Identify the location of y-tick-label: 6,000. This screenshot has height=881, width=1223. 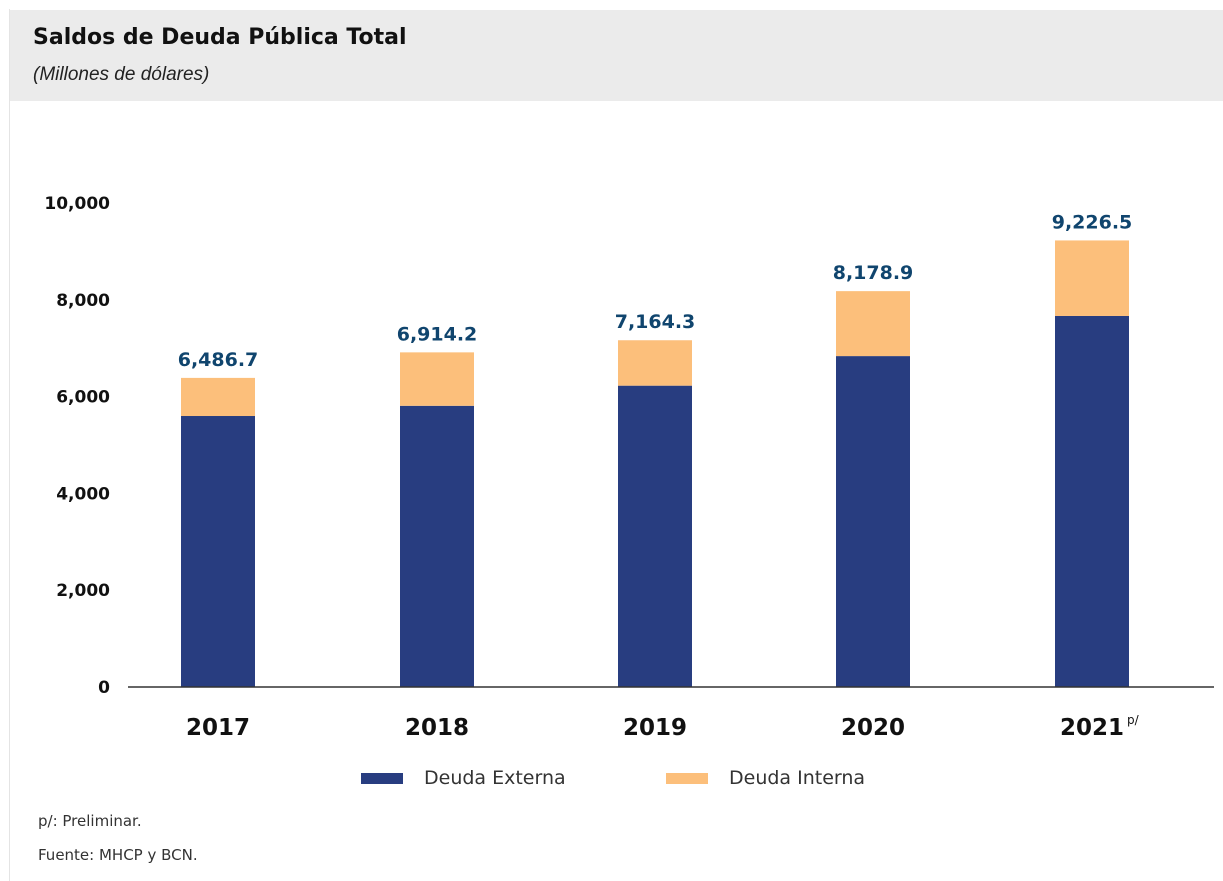
(83, 398).